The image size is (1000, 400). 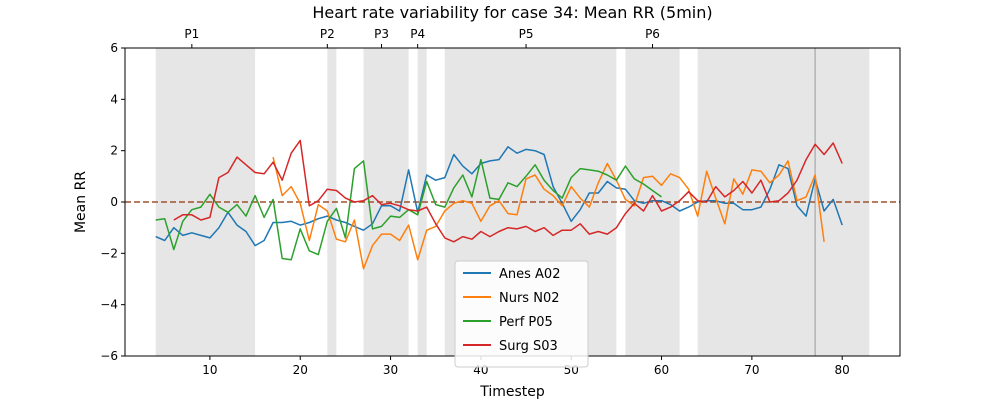 I want to click on y-tick-label: 0, so click(x=114, y=202).